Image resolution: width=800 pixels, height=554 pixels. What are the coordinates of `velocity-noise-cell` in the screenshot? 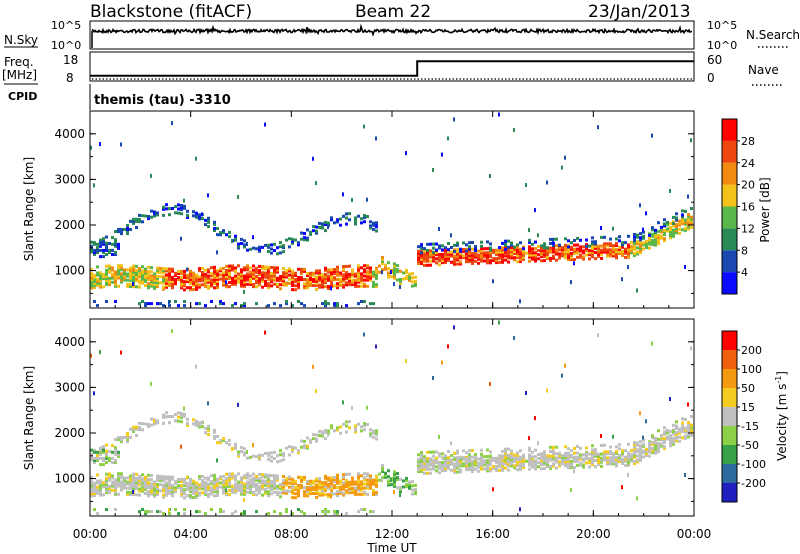 It's located at (331, 496).